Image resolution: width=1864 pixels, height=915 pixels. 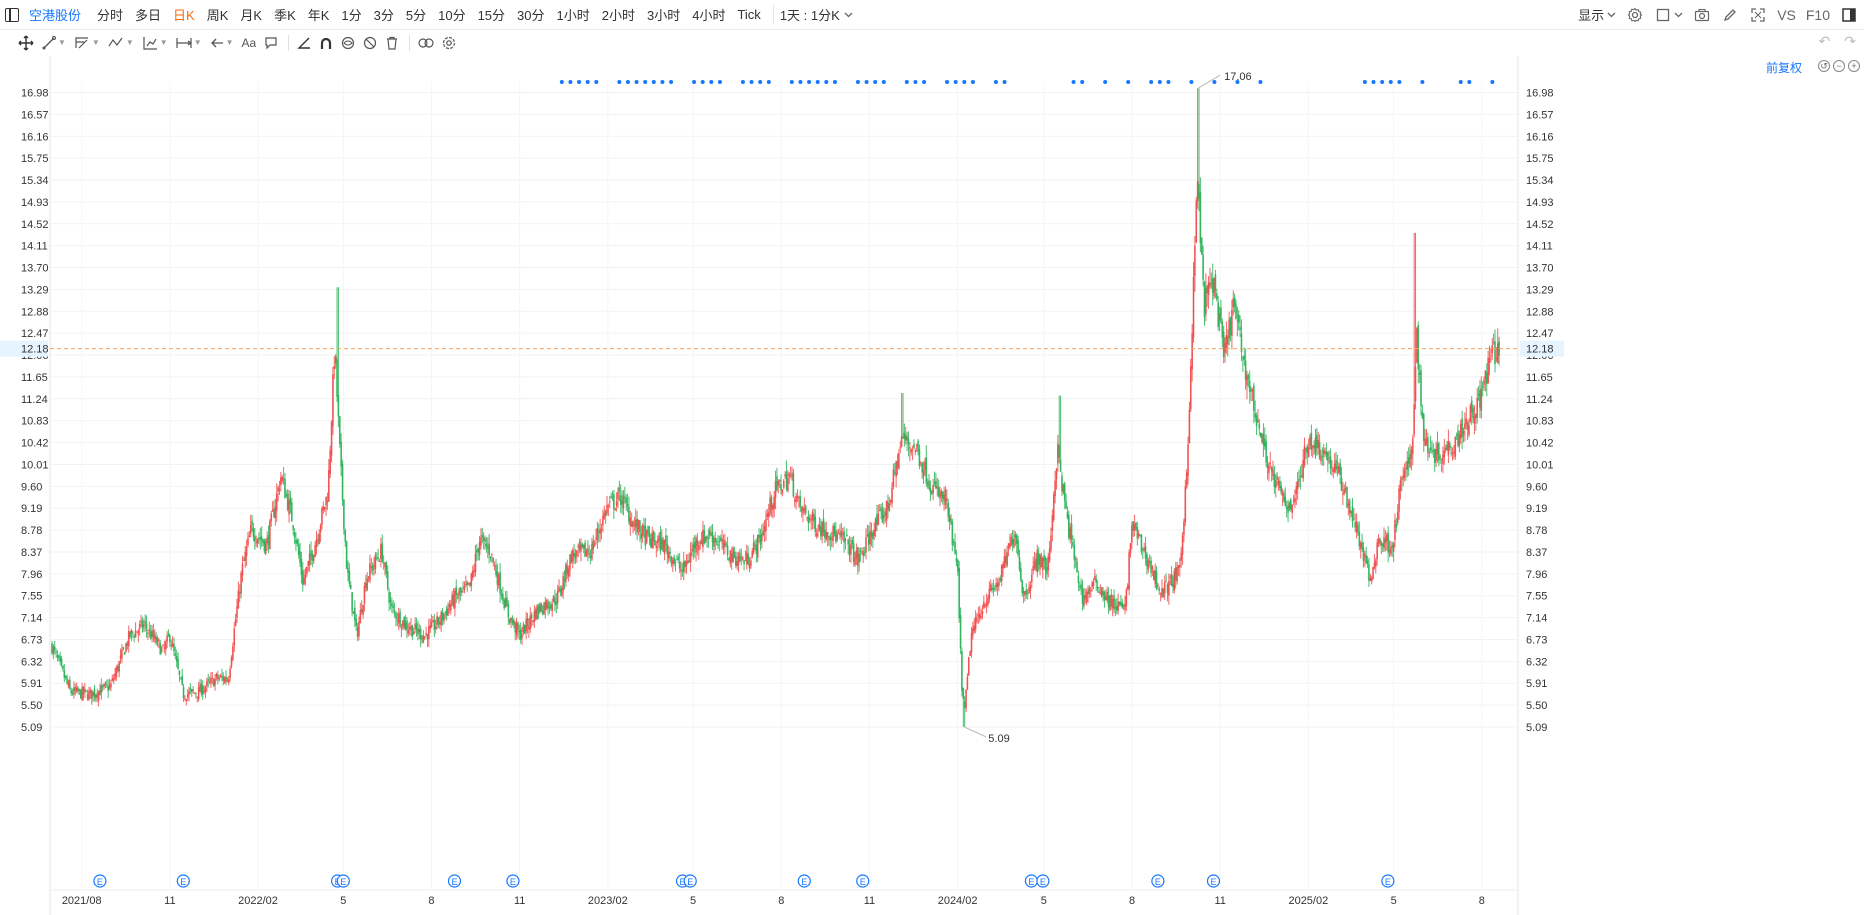 What do you see at coordinates (449, 43) in the screenshot?
I see `settings-icon` at bounding box center [449, 43].